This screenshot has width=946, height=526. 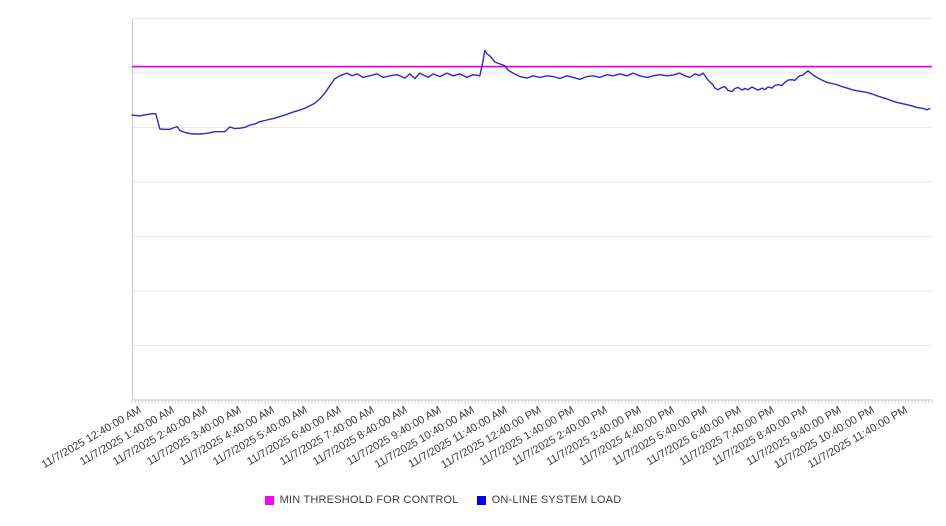 I want to click on legend-label-load: ON-LINE SYSTEM LOAD, so click(x=556, y=500).